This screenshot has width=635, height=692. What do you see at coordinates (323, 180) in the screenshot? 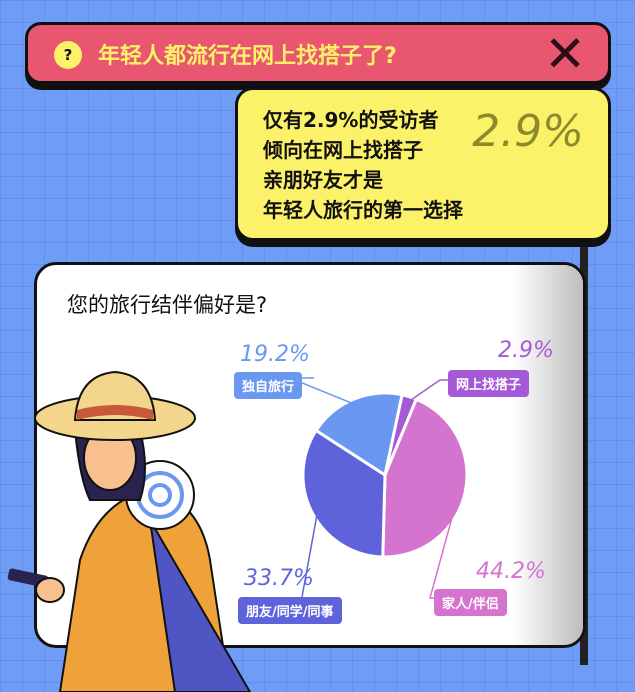
I see `callout-line: 亲朋好友才是` at bounding box center [323, 180].